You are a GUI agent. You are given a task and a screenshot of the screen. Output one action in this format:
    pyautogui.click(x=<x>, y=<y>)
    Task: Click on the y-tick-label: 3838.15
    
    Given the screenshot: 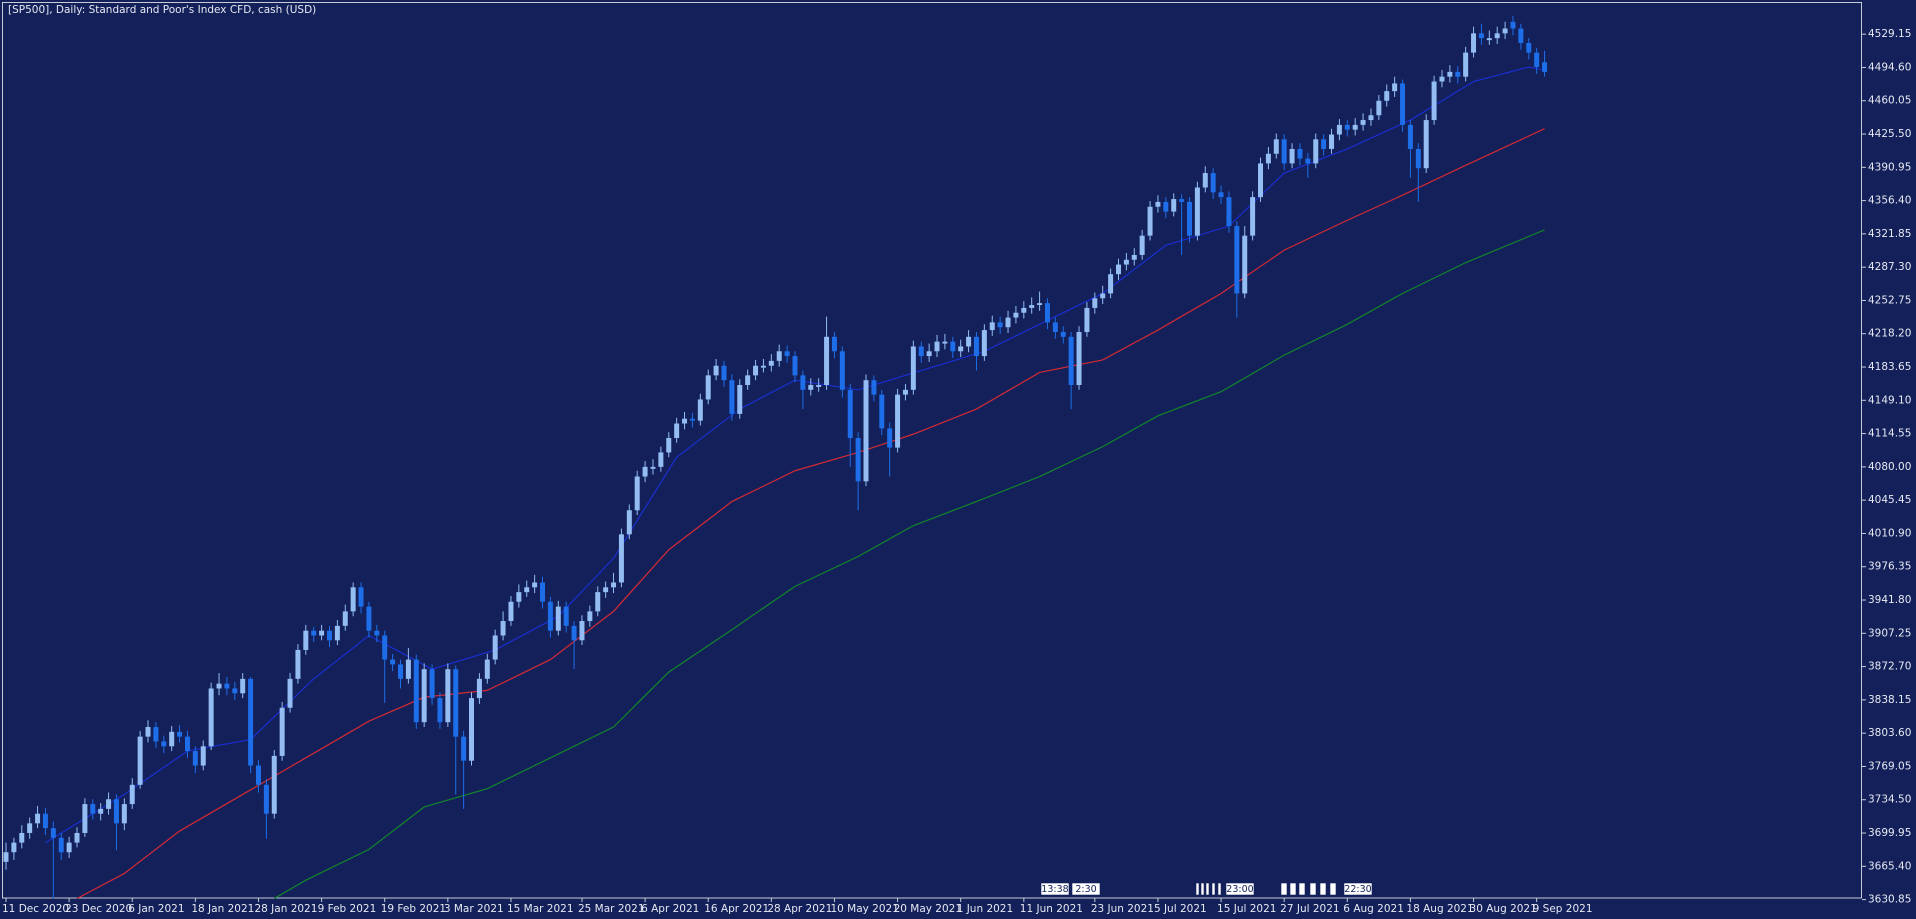 What is the action you would take?
    pyautogui.click(x=1889, y=700)
    